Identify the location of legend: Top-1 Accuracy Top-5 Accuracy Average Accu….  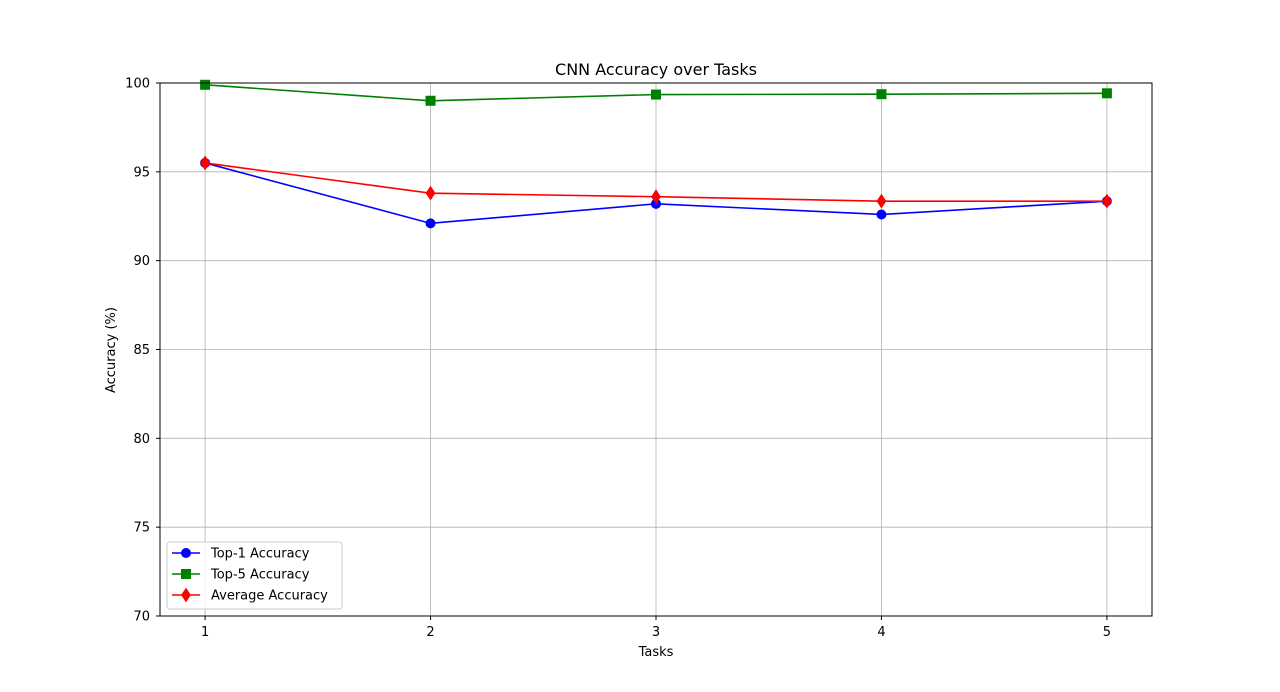
(254, 575).